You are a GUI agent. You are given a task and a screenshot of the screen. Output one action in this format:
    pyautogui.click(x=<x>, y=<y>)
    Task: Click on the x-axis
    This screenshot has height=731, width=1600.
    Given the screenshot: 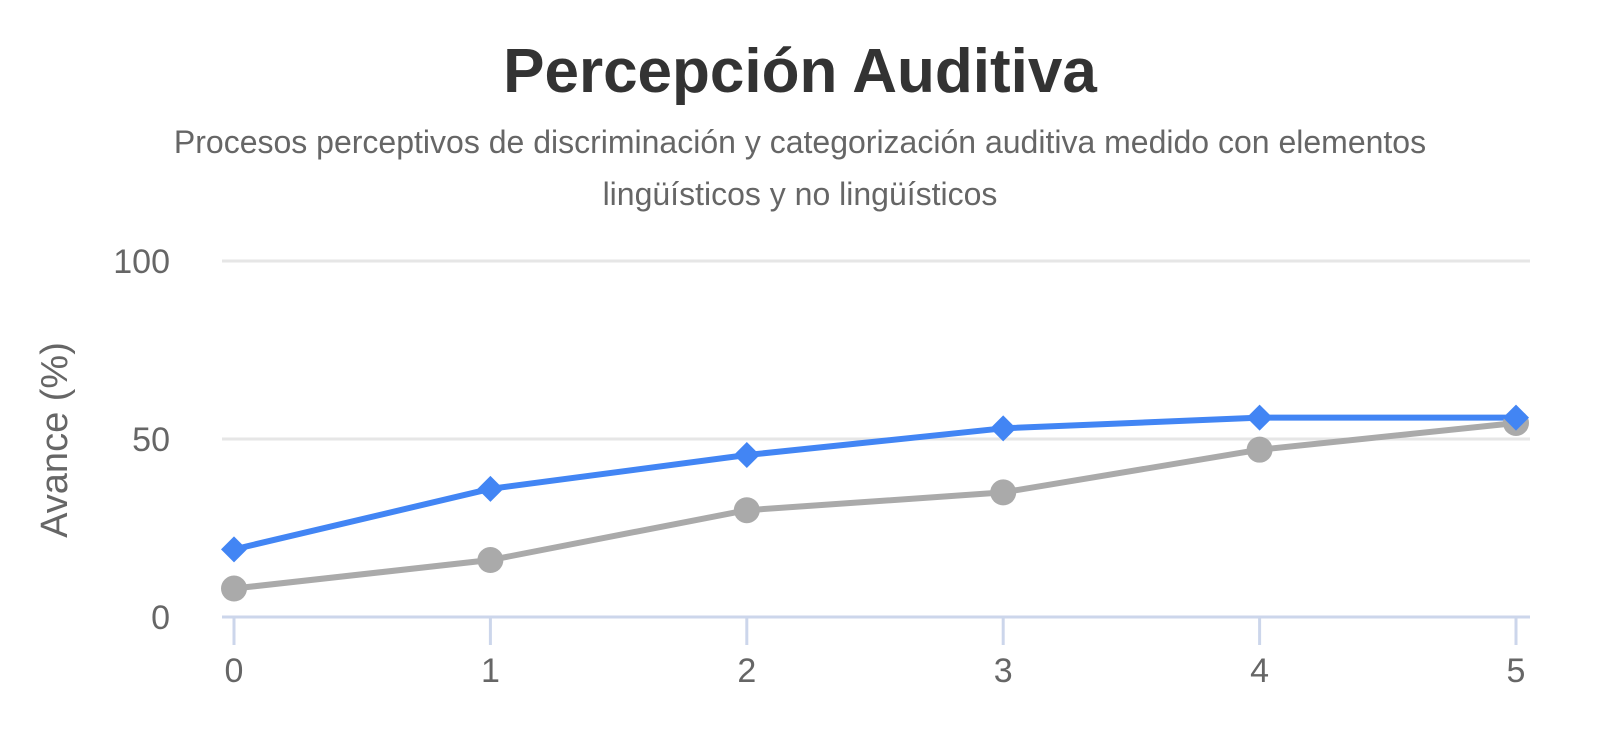 What is the action you would take?
    pyautogui.click(x=876, y=630)
    